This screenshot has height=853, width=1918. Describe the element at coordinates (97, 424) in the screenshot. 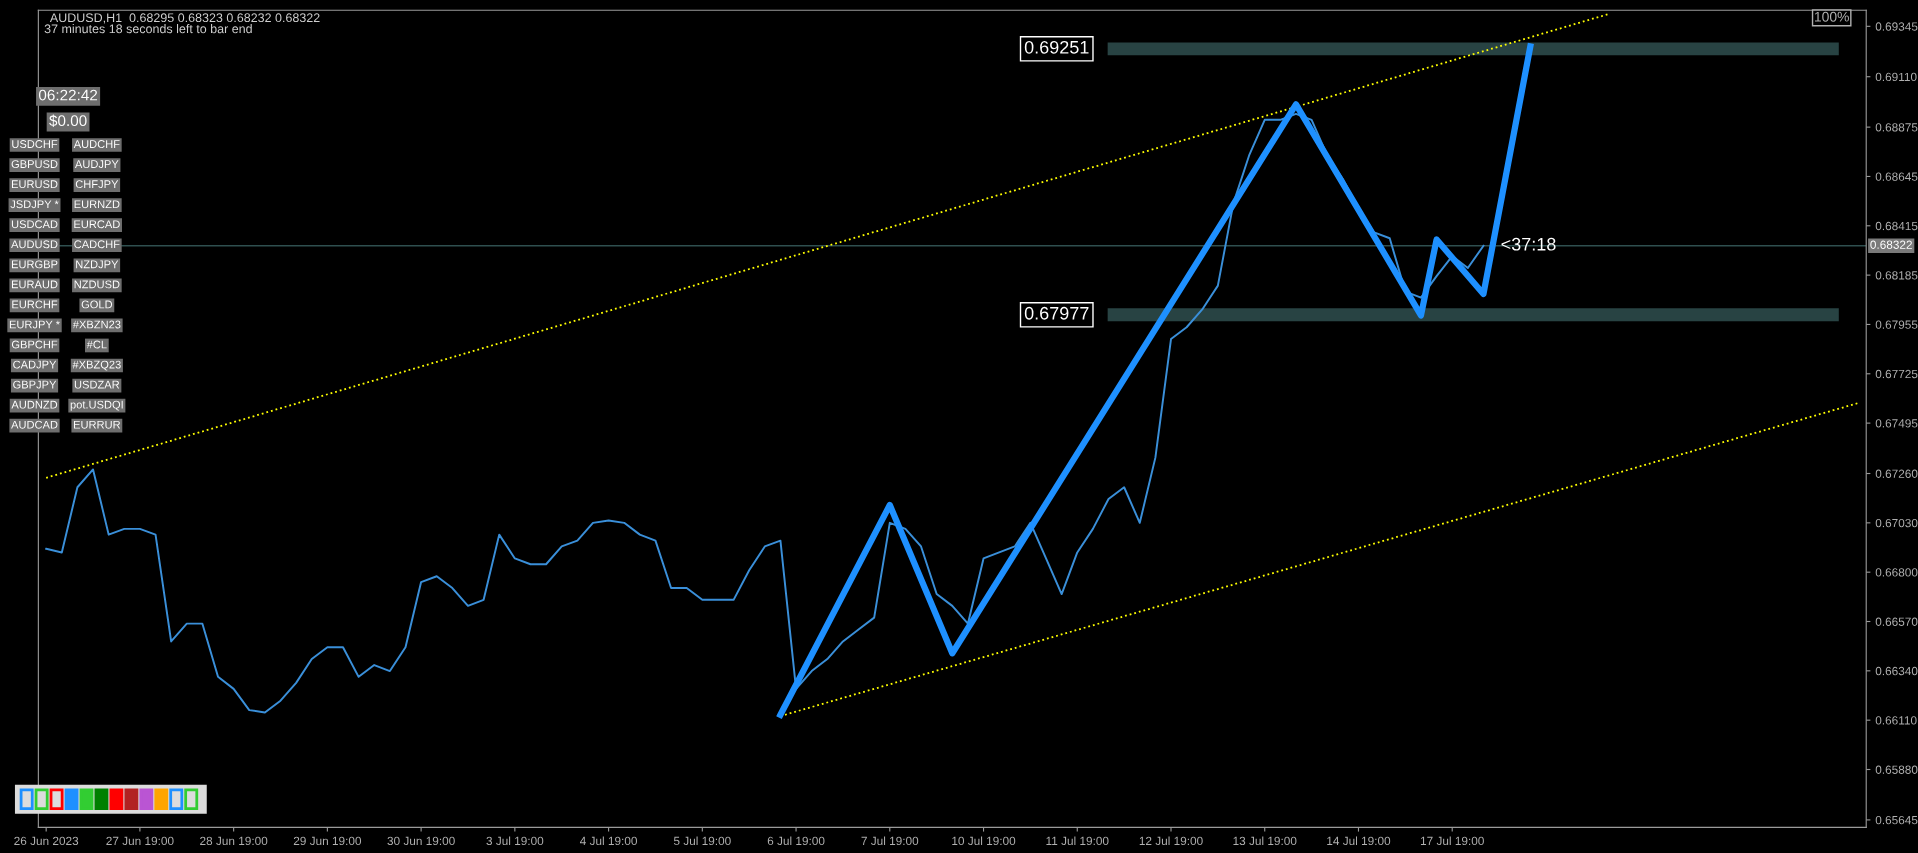

I see `annotation: EURRUR` at that location.